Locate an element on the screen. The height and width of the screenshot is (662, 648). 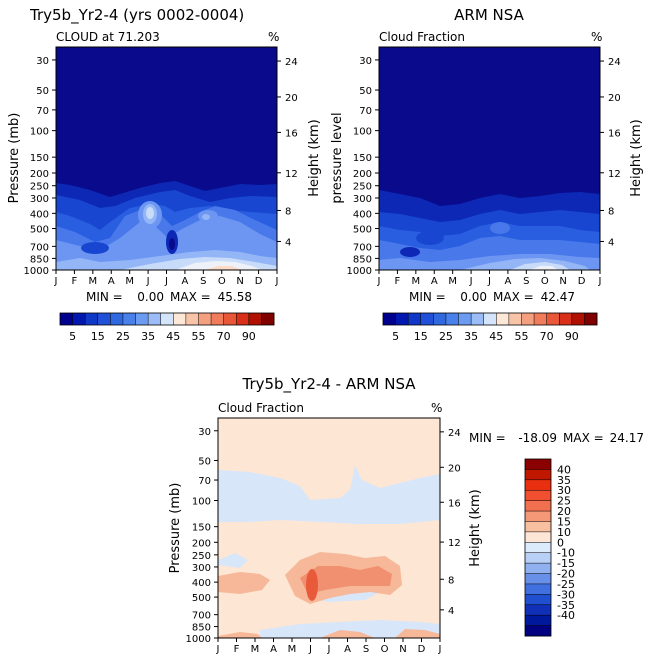
panel-model-max-value: 45.58 is located at coordinates (235, 297).